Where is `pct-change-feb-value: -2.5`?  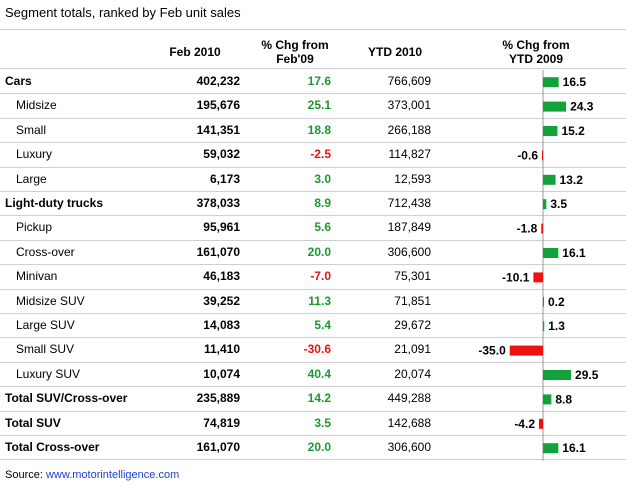
pct-change-feb-value: -2.5 is located at coordinates (320, 154).